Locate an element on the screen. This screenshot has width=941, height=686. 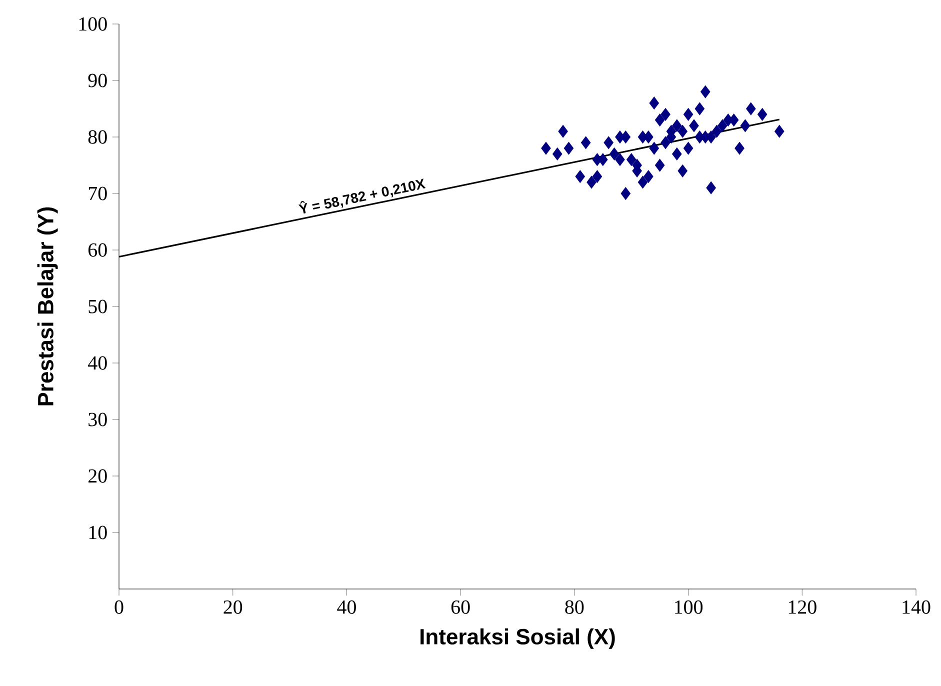
y-tick-label: 30 is located at coordinates (97, 419).